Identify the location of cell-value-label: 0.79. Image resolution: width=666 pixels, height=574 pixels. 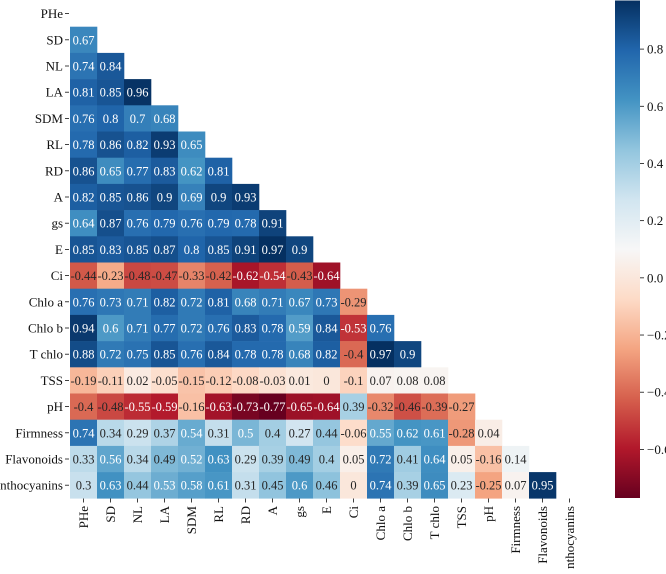
(165, 224).